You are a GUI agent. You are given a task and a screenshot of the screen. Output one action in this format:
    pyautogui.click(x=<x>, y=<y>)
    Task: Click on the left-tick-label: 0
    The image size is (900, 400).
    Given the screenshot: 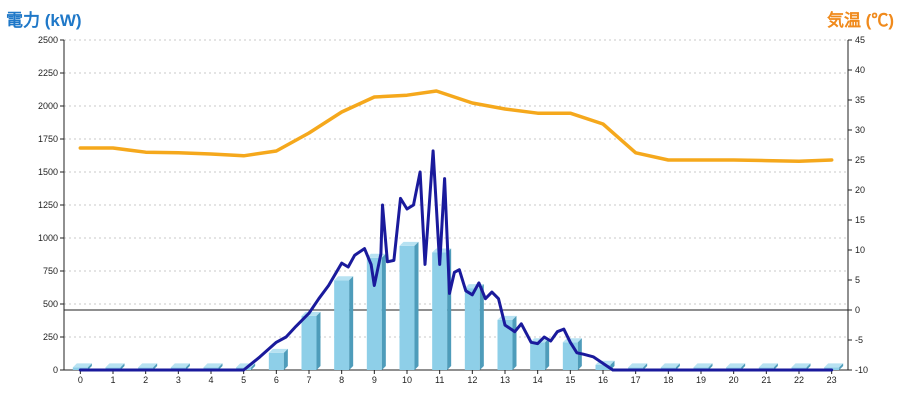 What is the action you would take?
    pyautogui.click(x=55, y=370)
    